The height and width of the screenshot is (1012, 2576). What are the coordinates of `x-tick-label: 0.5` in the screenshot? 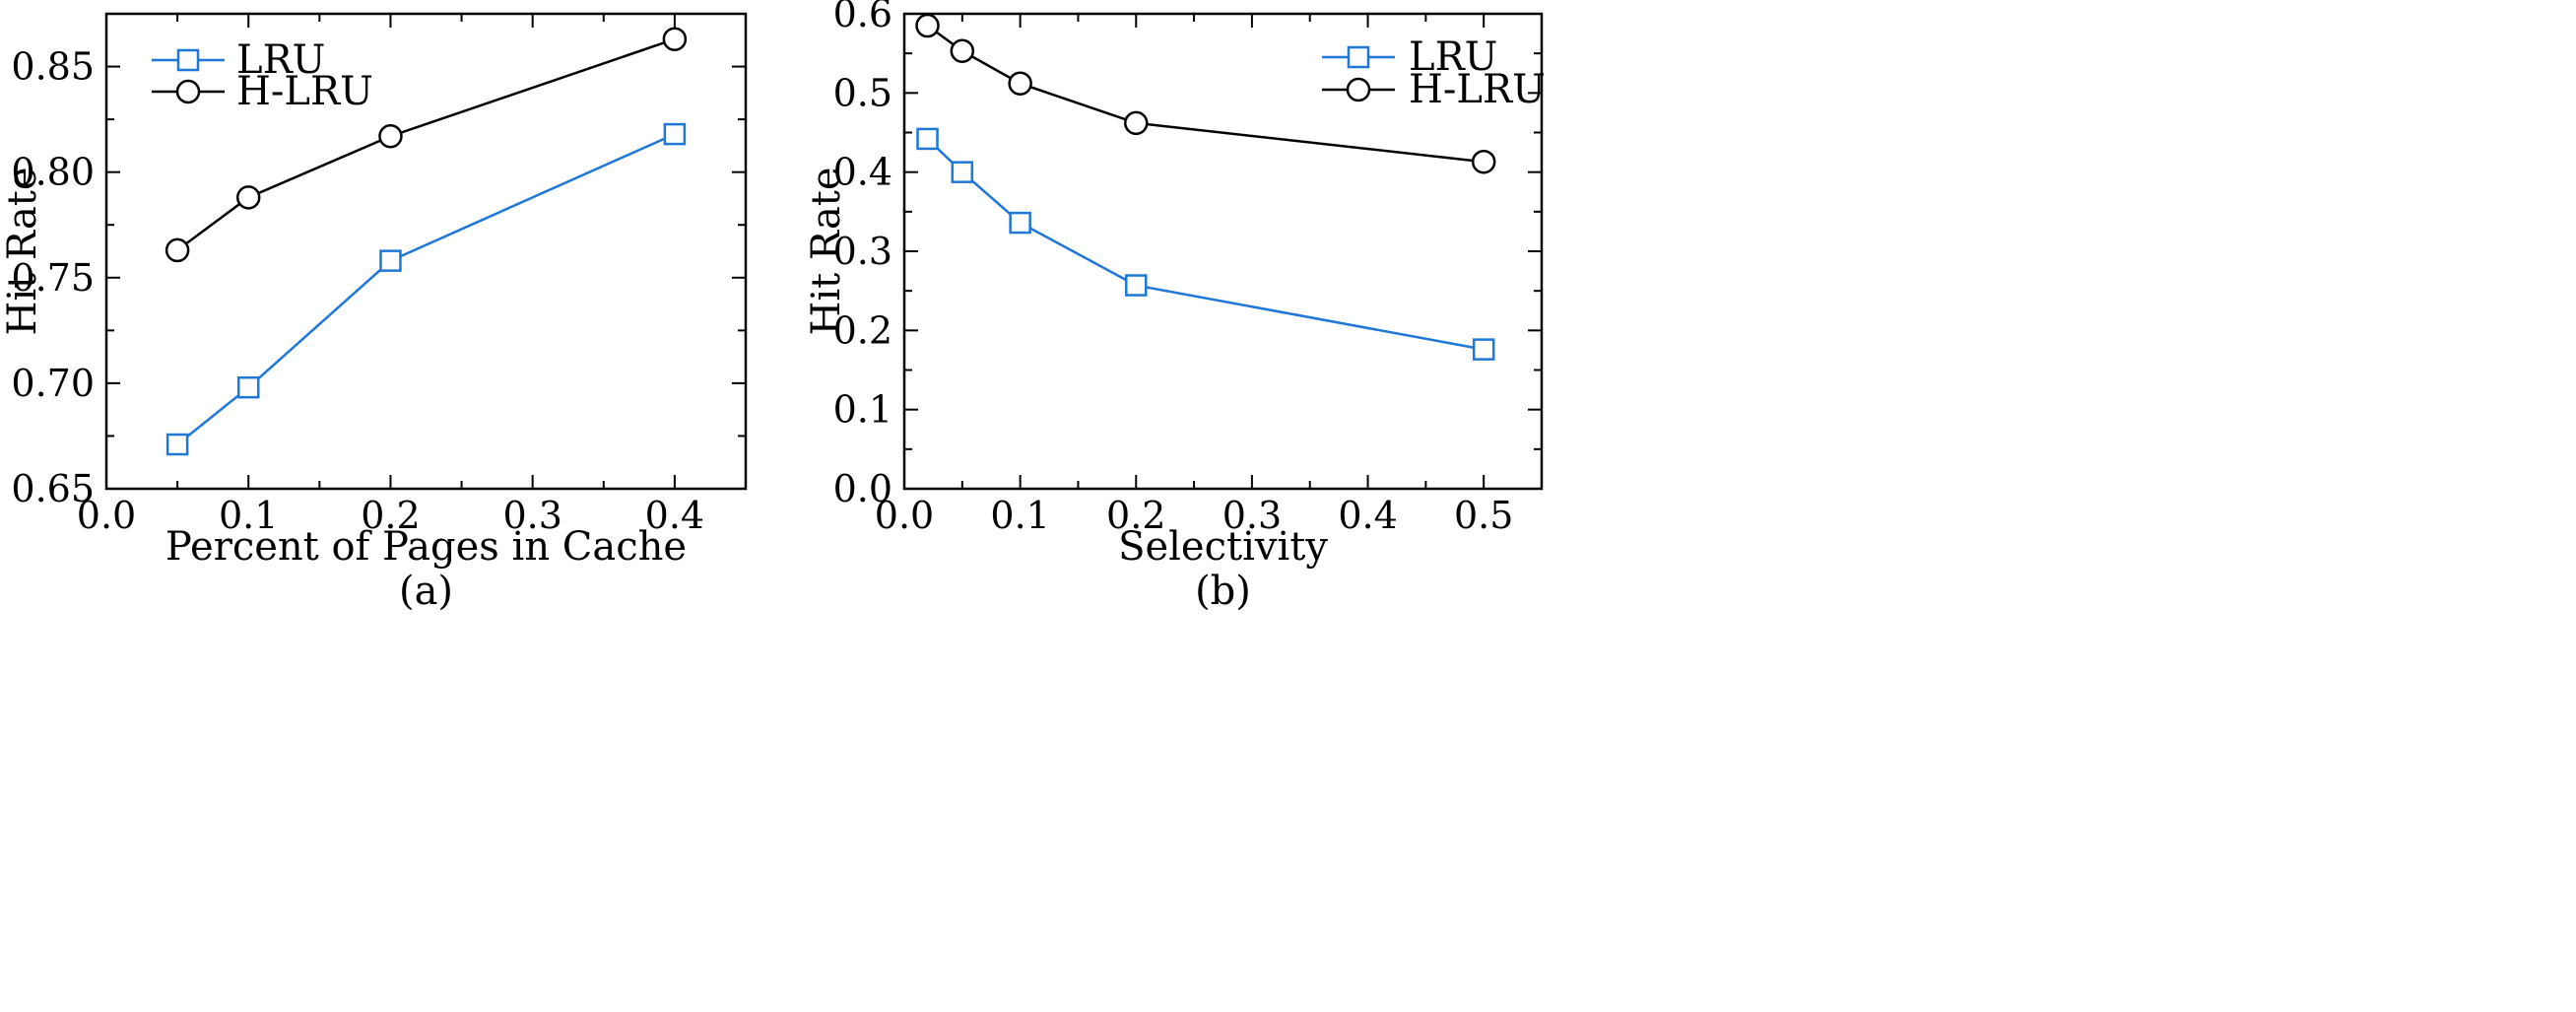 It's located at (1484, 515).